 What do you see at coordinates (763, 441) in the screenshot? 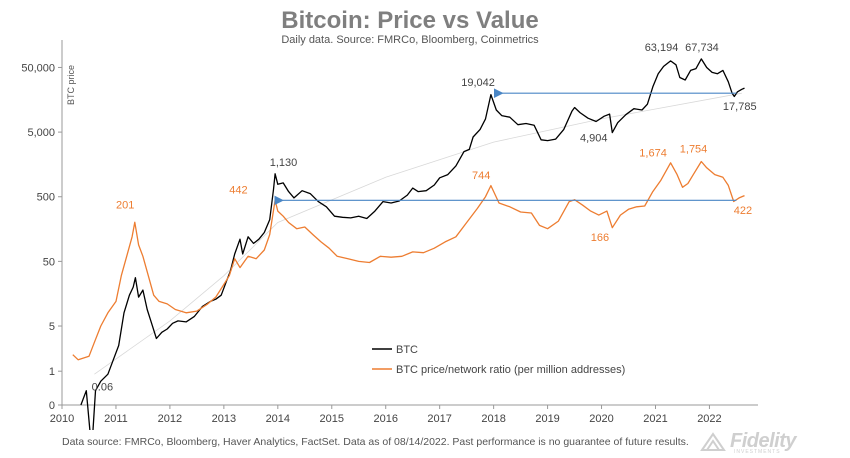
I see `logo-text: Fidelity` at bounding box center [763, 441].